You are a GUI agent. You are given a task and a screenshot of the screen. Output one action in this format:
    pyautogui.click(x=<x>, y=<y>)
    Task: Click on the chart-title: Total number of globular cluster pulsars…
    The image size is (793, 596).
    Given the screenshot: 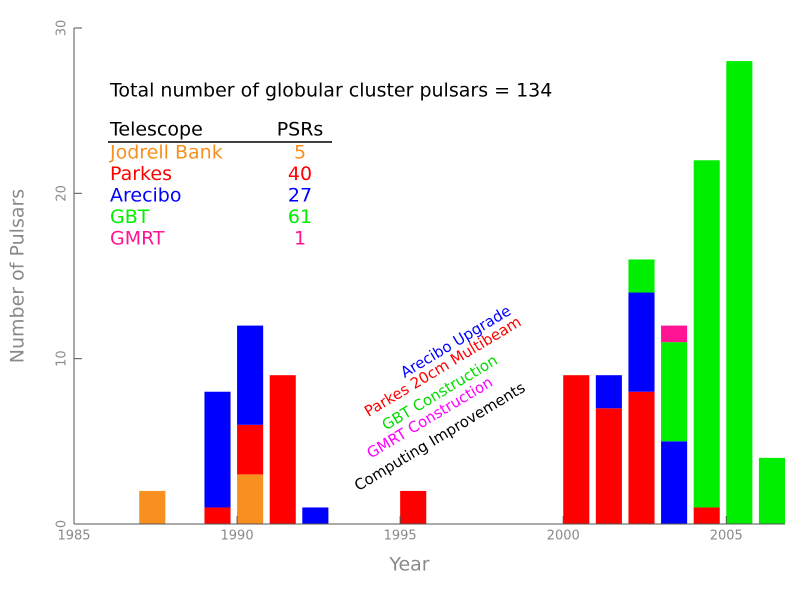 What is the action you would take?
    pyautogui.click(x=330, y=91)
    